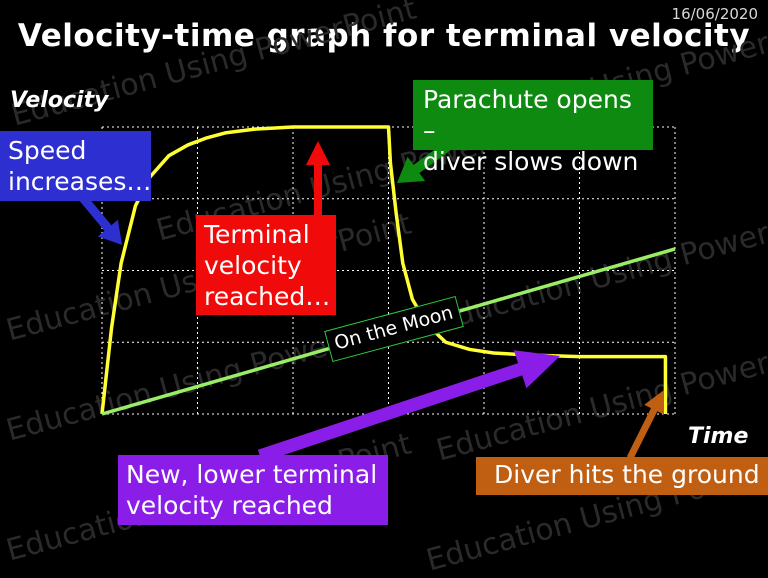 Image resolution: width=768 pixels, height=578 pixels. Describe the element at coordinates (252, 474) in the screenshot. I see `callout-line: New, lower terminal` at that location.